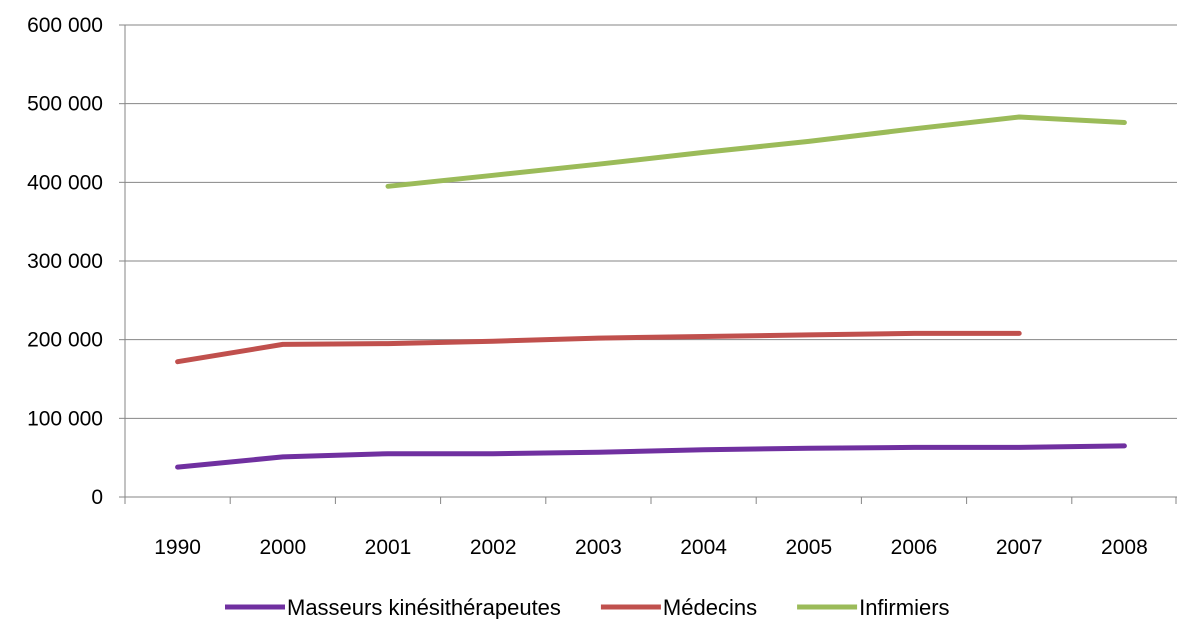 The image size is (1177, 619). Describe the element at coordinates (282, 547) in the screenshot. I see `x-tick-label: 2000` at that location.